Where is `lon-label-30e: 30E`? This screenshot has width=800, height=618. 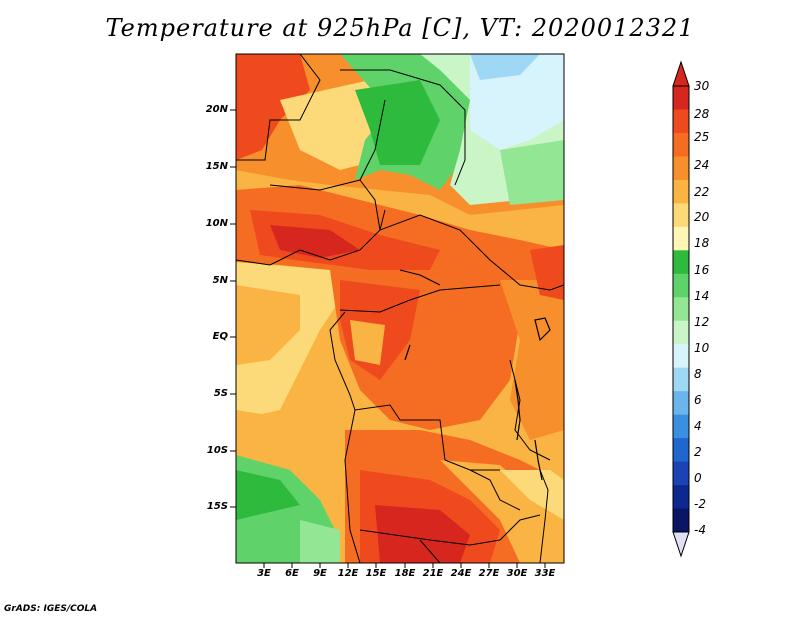
lon-label-30e: 30E is located at coordinates (517, 573).